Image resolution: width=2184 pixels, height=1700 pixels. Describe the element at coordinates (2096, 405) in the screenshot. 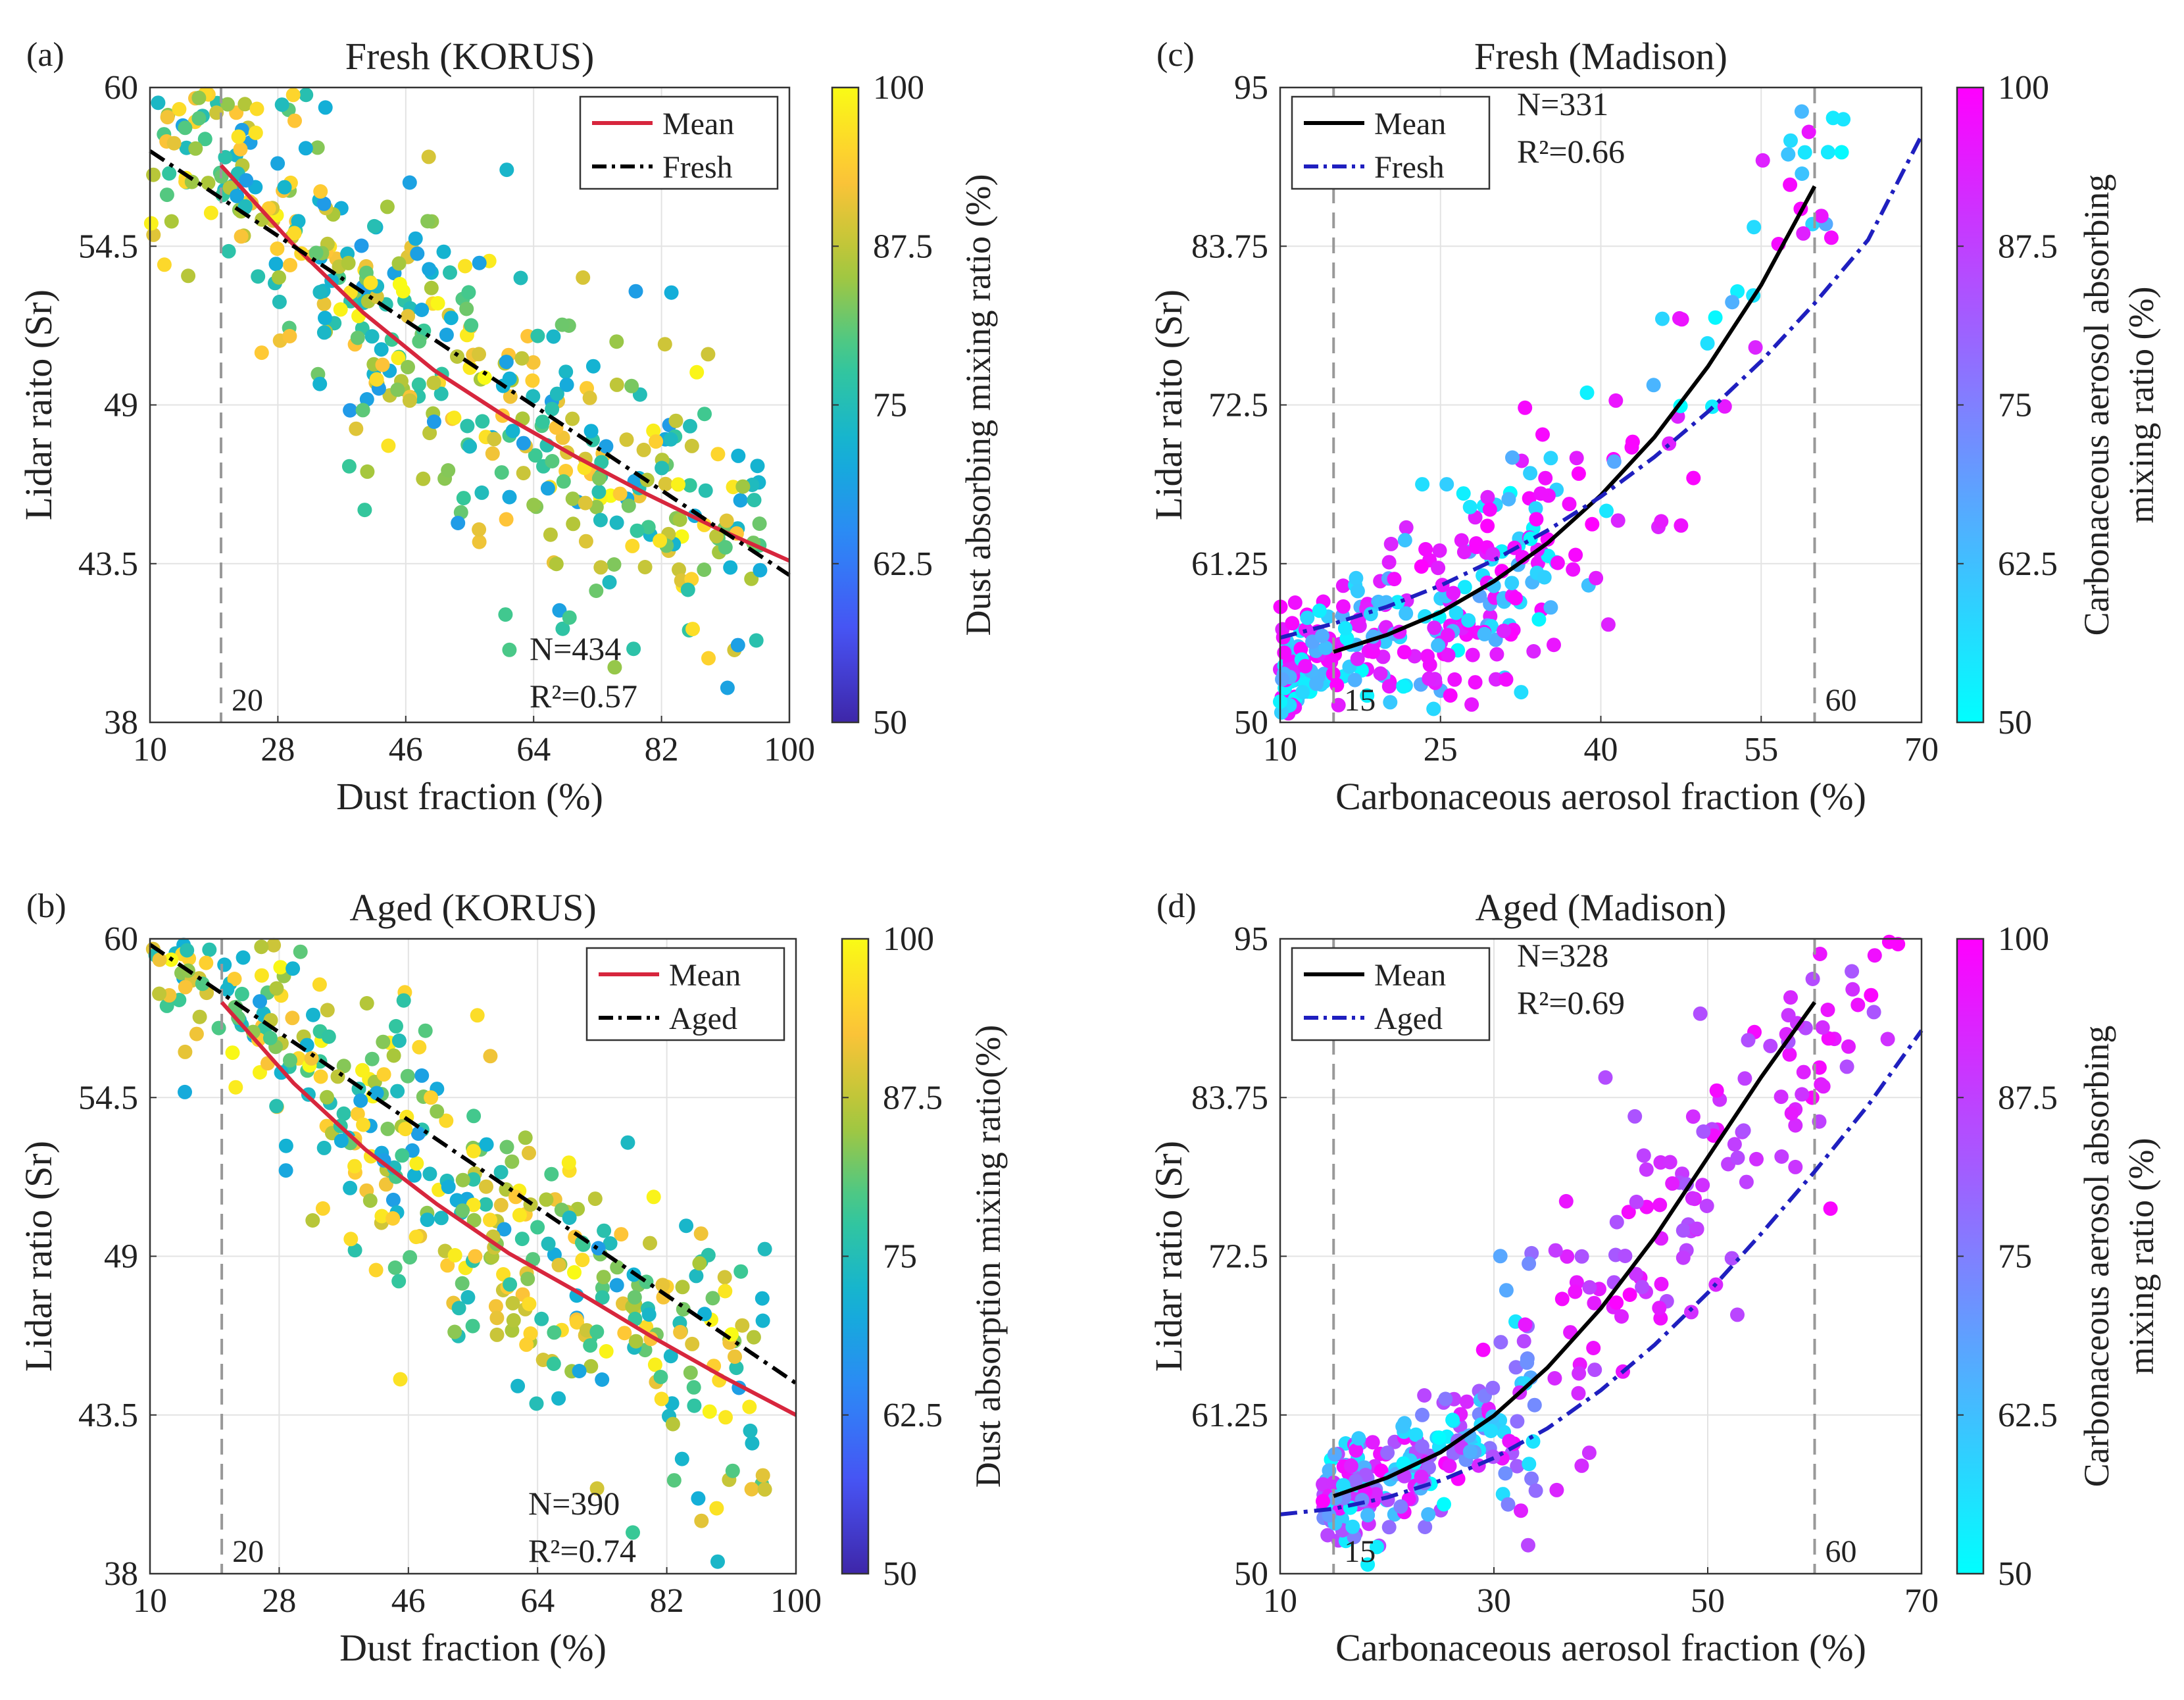

I see `colorbar-label-line: Carbonaceous aerosol absorbing` at that location.